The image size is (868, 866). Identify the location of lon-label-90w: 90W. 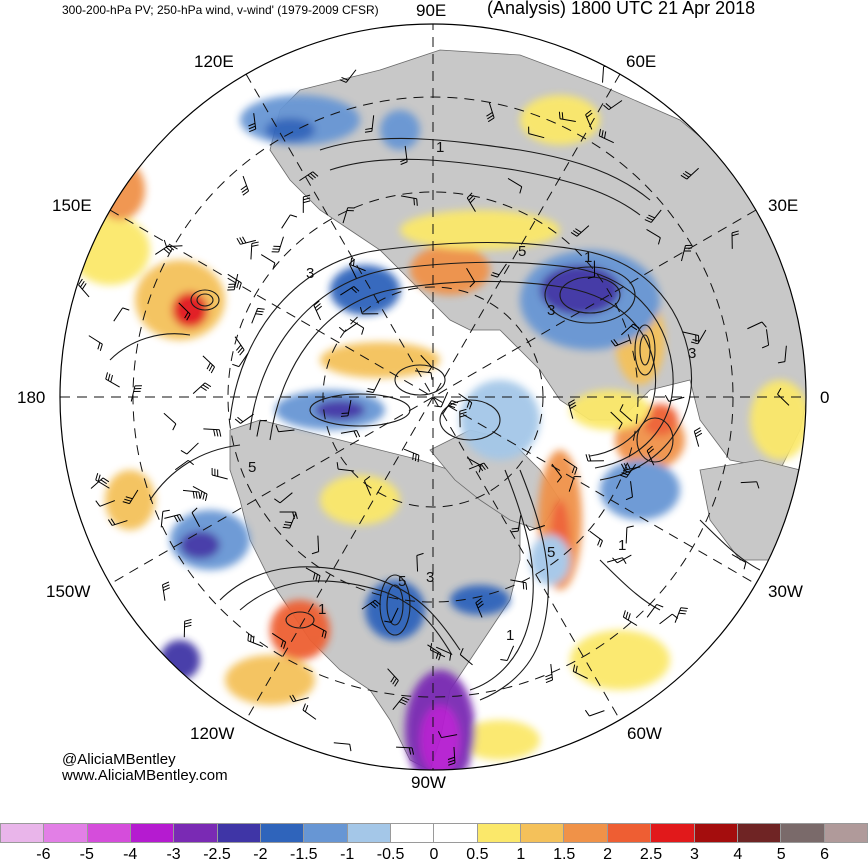
(428, 783).